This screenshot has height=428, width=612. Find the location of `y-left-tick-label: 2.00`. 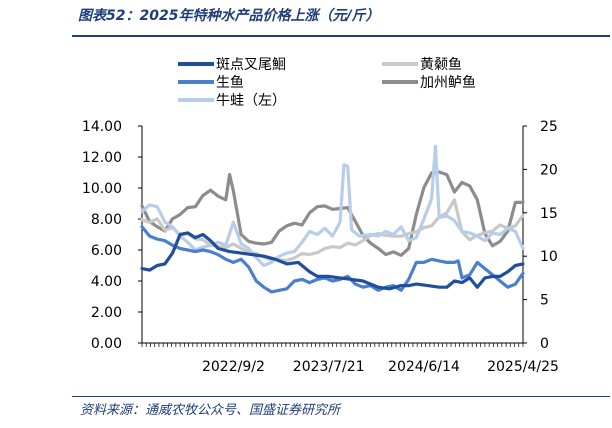

y-left-tick-label: 2.00 is located at coordinates (106, 313).